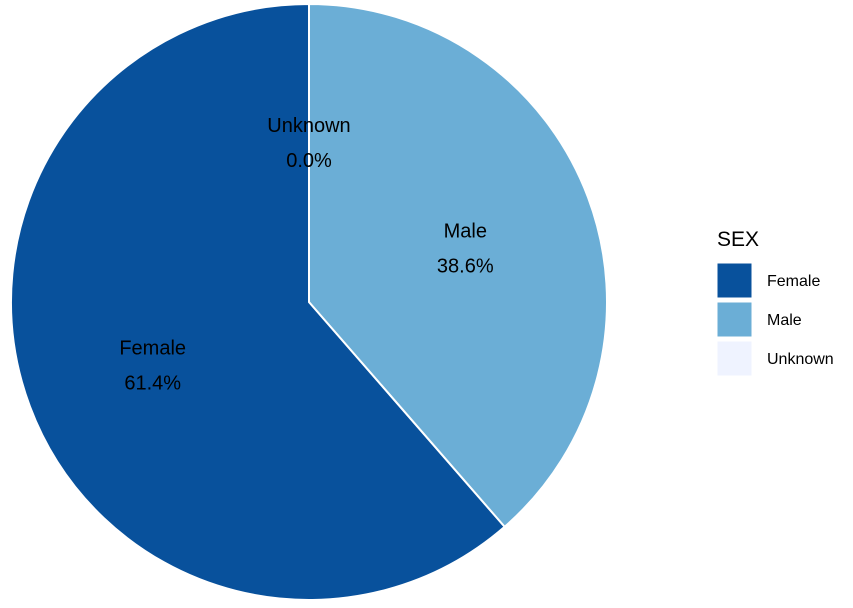  Describe the element at coordinates (800, 359) in the screenshot. I see `legend-label-unknown: Unknown` at that location.